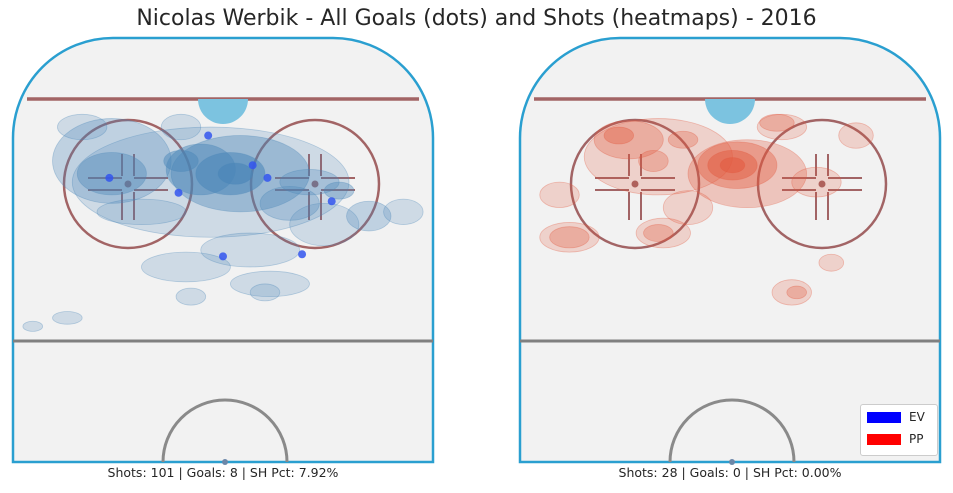 The width and height of the screenshot is (953, 493). What do you see at coordinates (223, 472) in the screenshot?
I see `caption-ev-stats: Shots: 101 | Goals: 8 | SH Pct: 7.92%` at bounding box center [223, 472].